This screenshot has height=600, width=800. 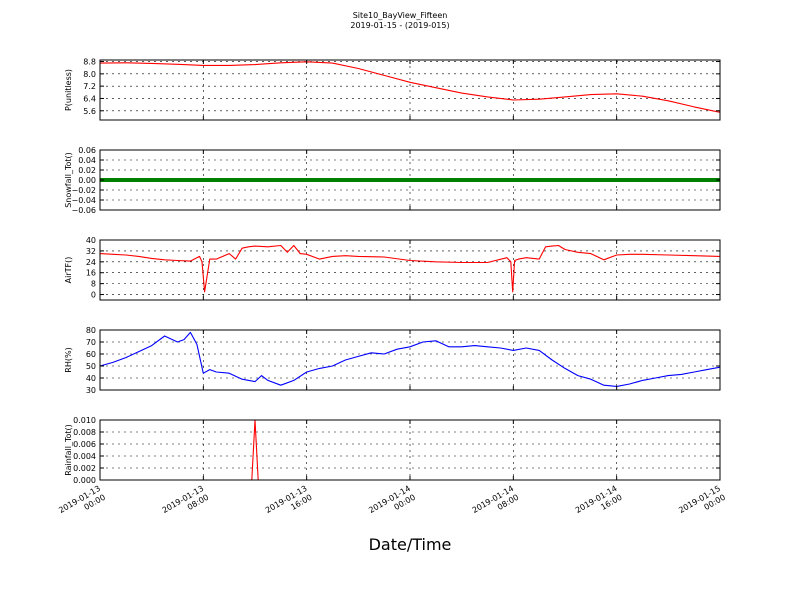 I want to click on y-tick-label: 8, so click(x=93, y=284).